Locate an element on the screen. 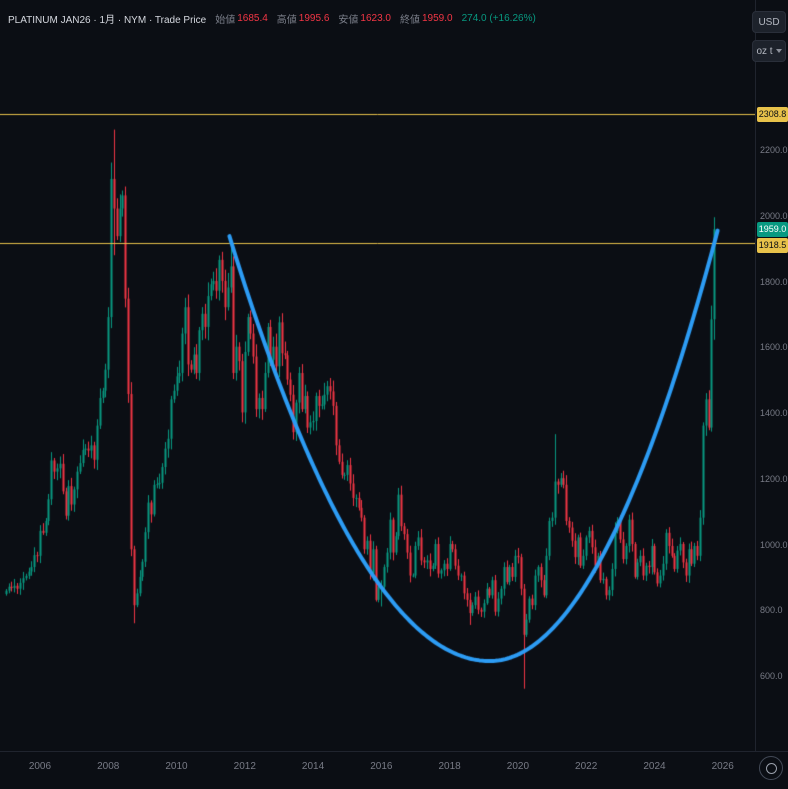  time-tick-label: 2010 is located at coordinates (176, 766).